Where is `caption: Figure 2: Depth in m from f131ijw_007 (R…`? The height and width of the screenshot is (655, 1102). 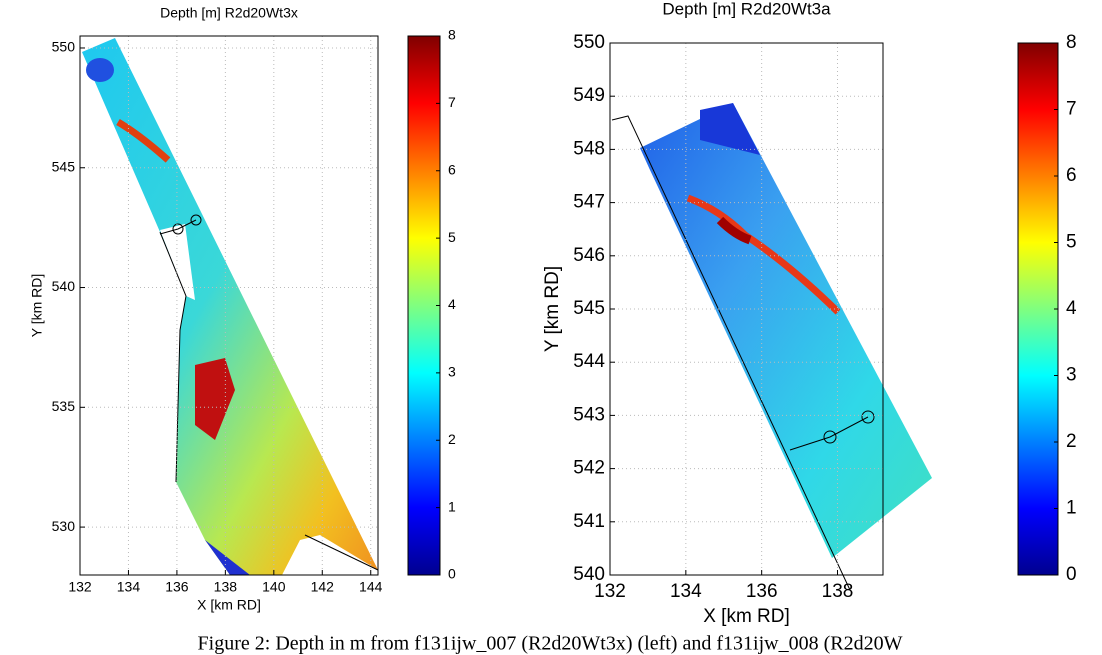 caption: Figure 2: Depth in m from f131ijw_007 (R… is located at coordinates (550, 644).